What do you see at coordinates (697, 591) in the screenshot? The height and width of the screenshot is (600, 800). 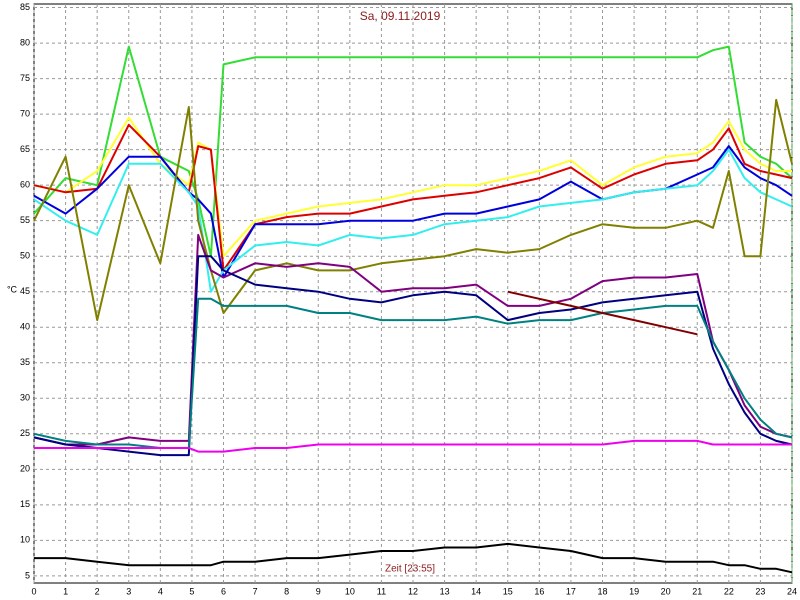 I see `x-tick-label: 21` at bounding box center [697, 591].